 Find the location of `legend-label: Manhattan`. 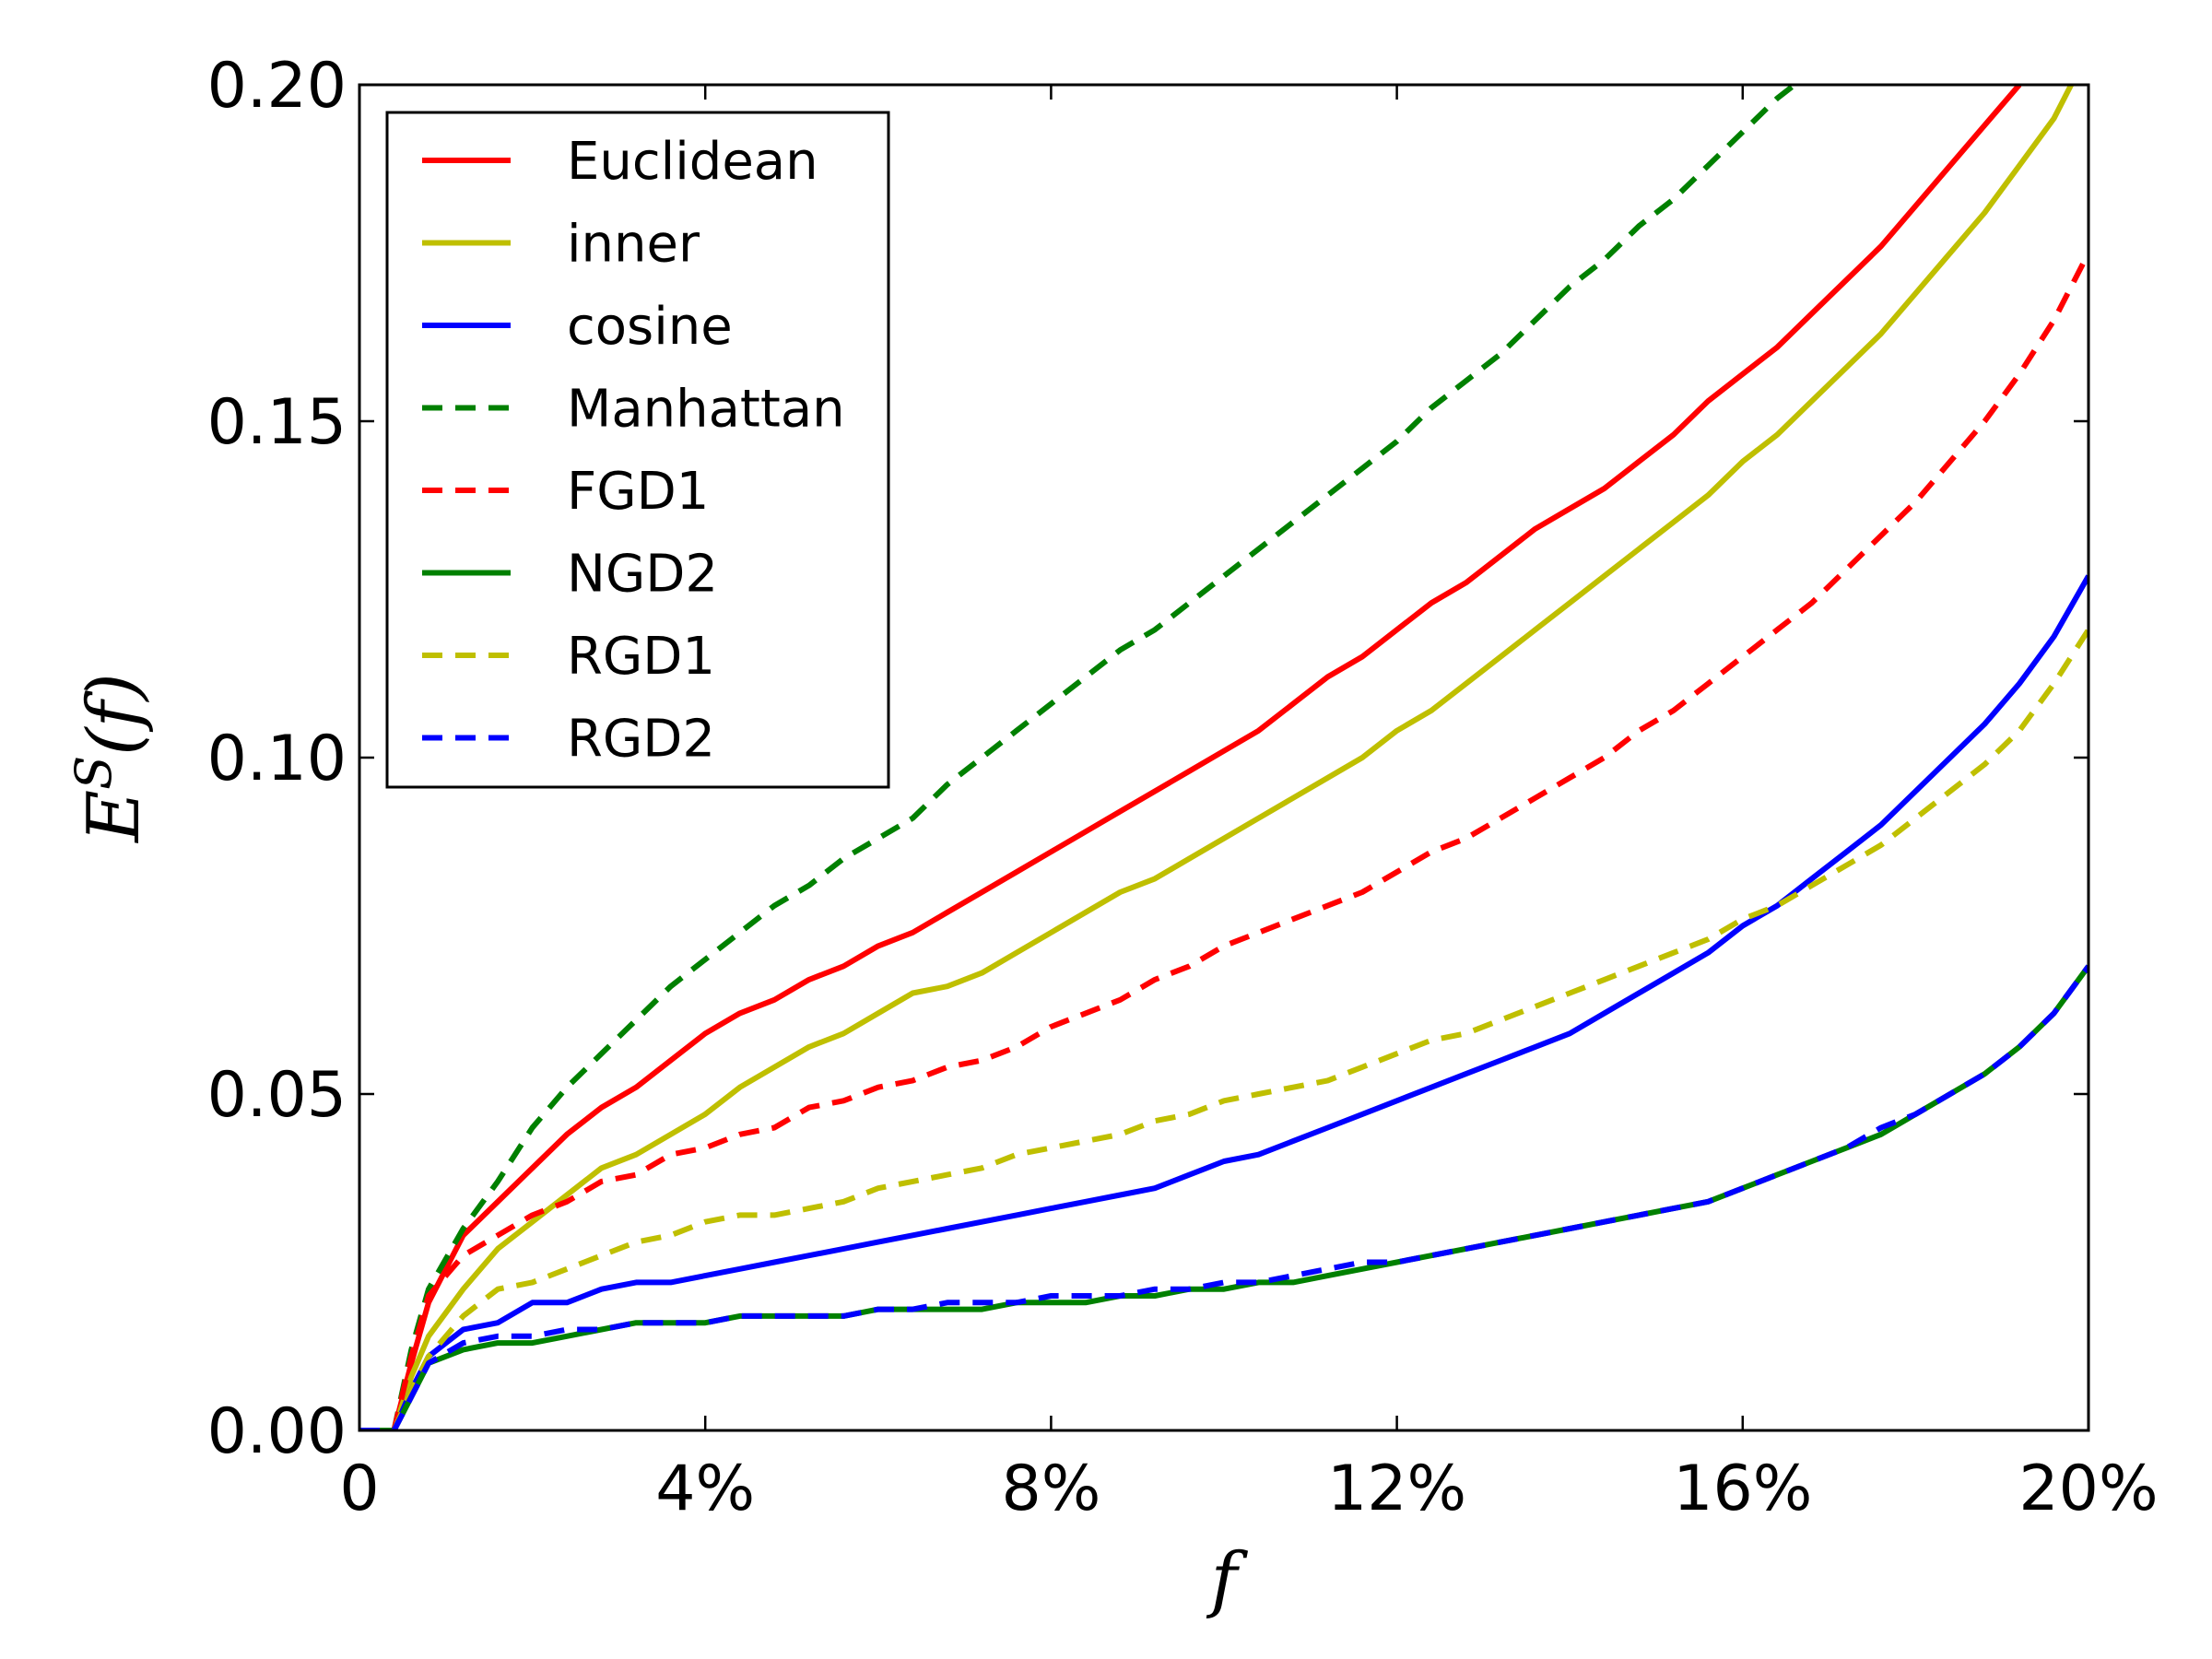

legend-label: Manhattan is located at coordinates (706, 410).